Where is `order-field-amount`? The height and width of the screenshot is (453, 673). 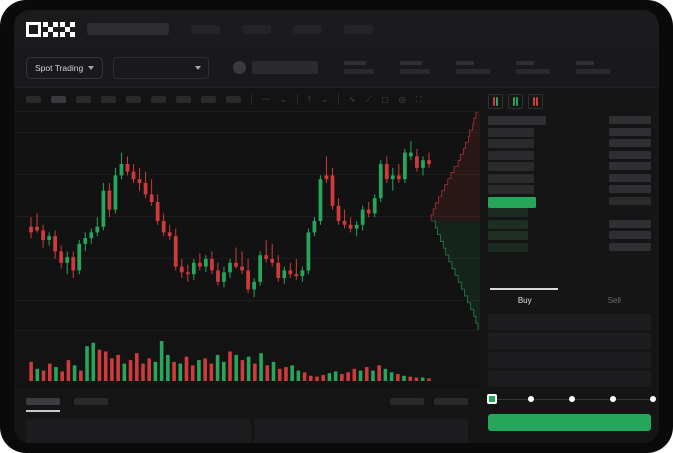 order-field-amount is located at coordinates (569, 341).